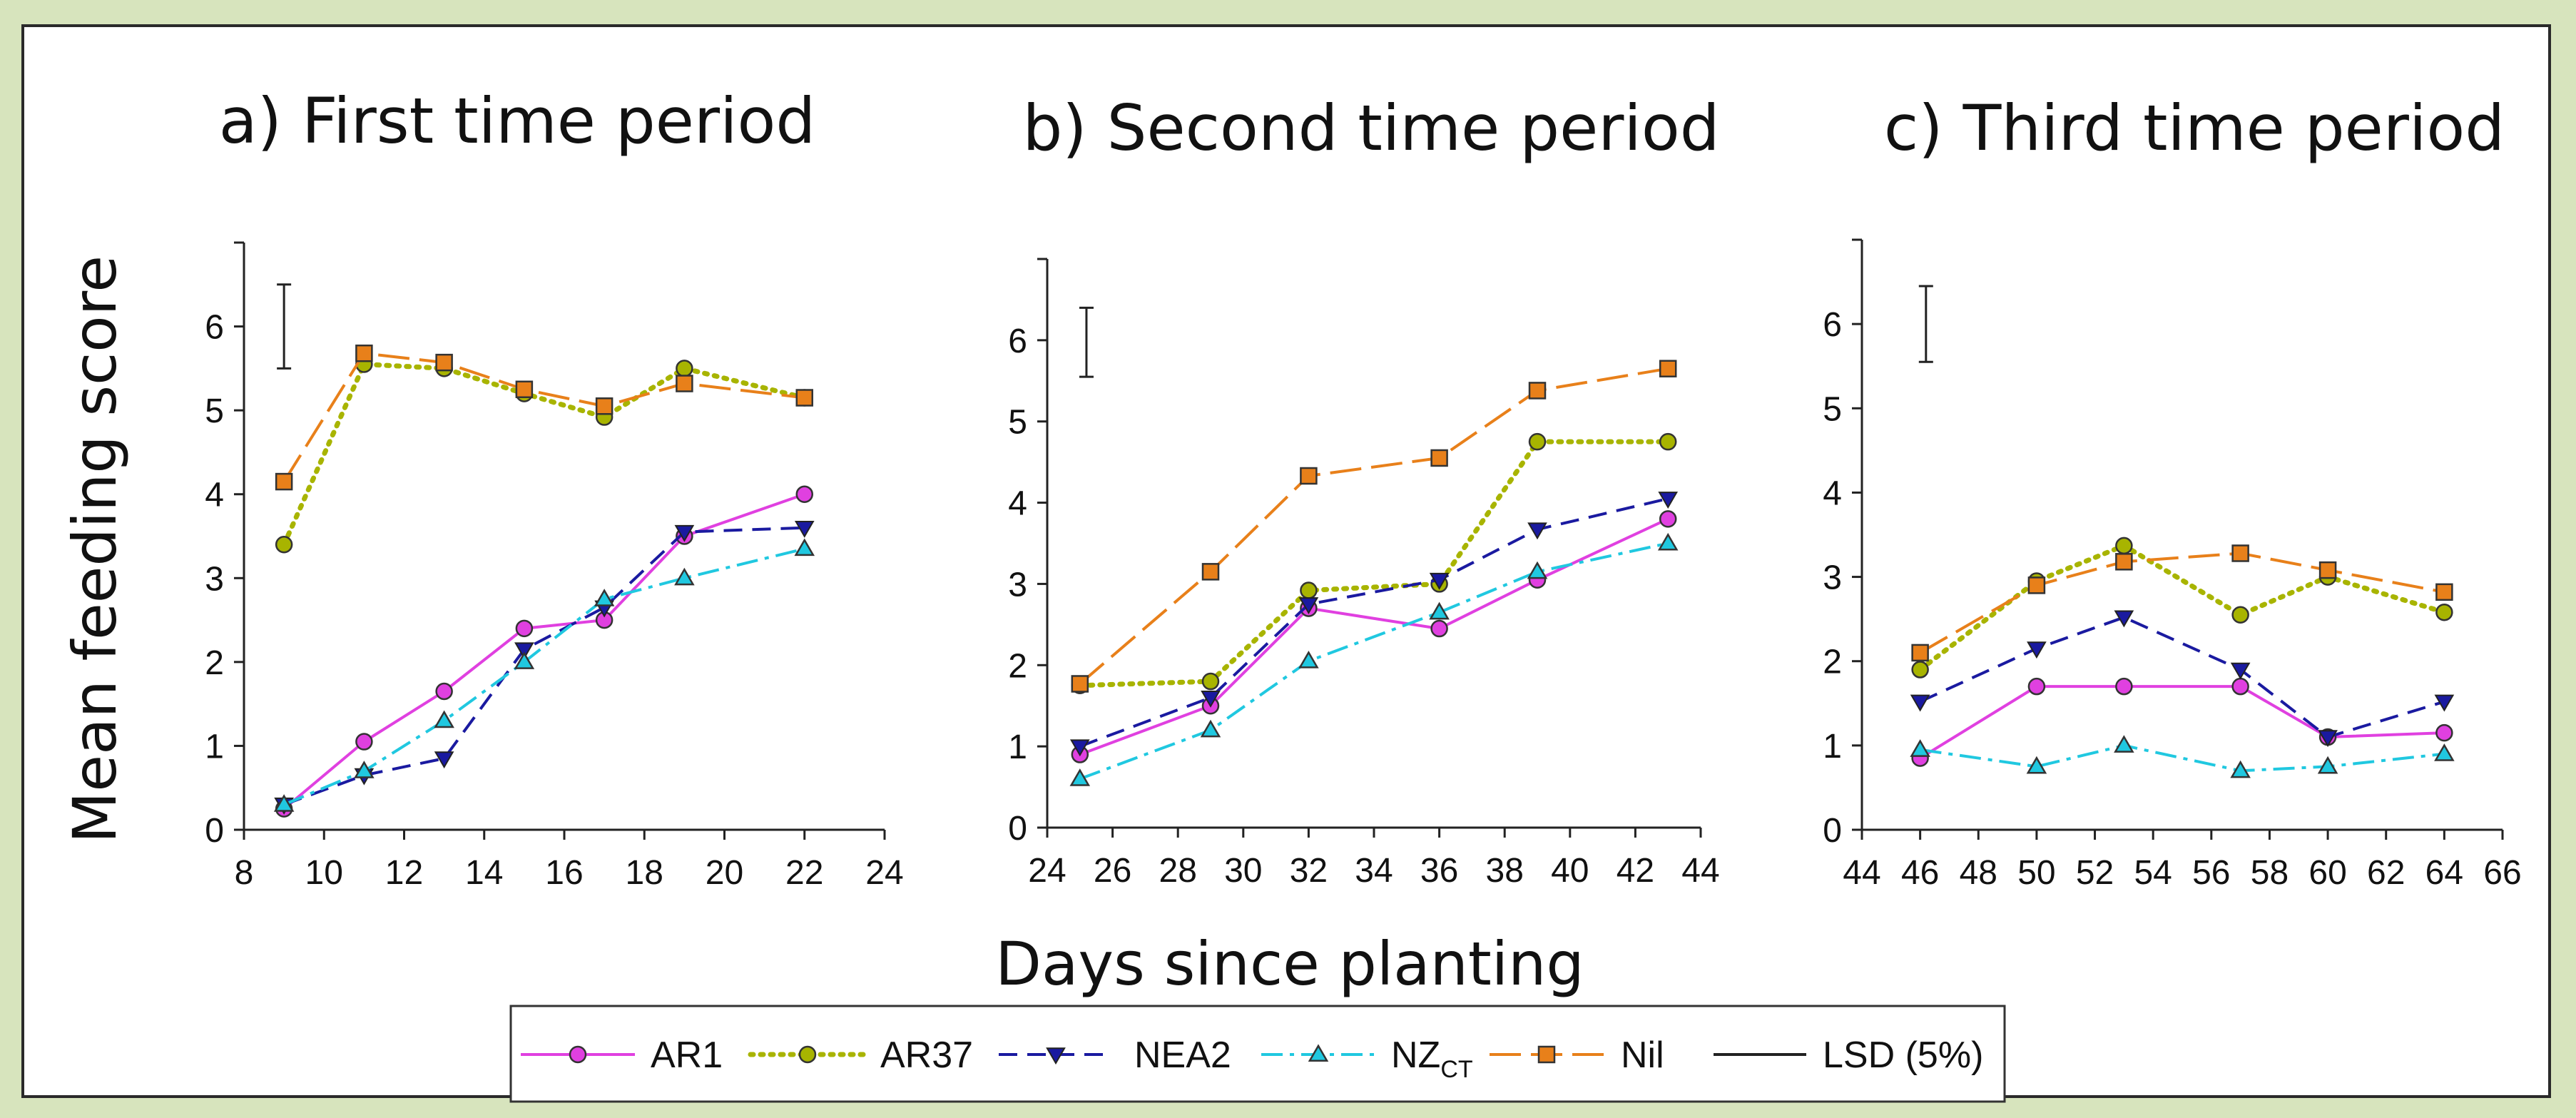  What do you see at coordinates (564, 873) in the screenshot?
I see `x-tick-label: 16` at bounding box center [564, 873].